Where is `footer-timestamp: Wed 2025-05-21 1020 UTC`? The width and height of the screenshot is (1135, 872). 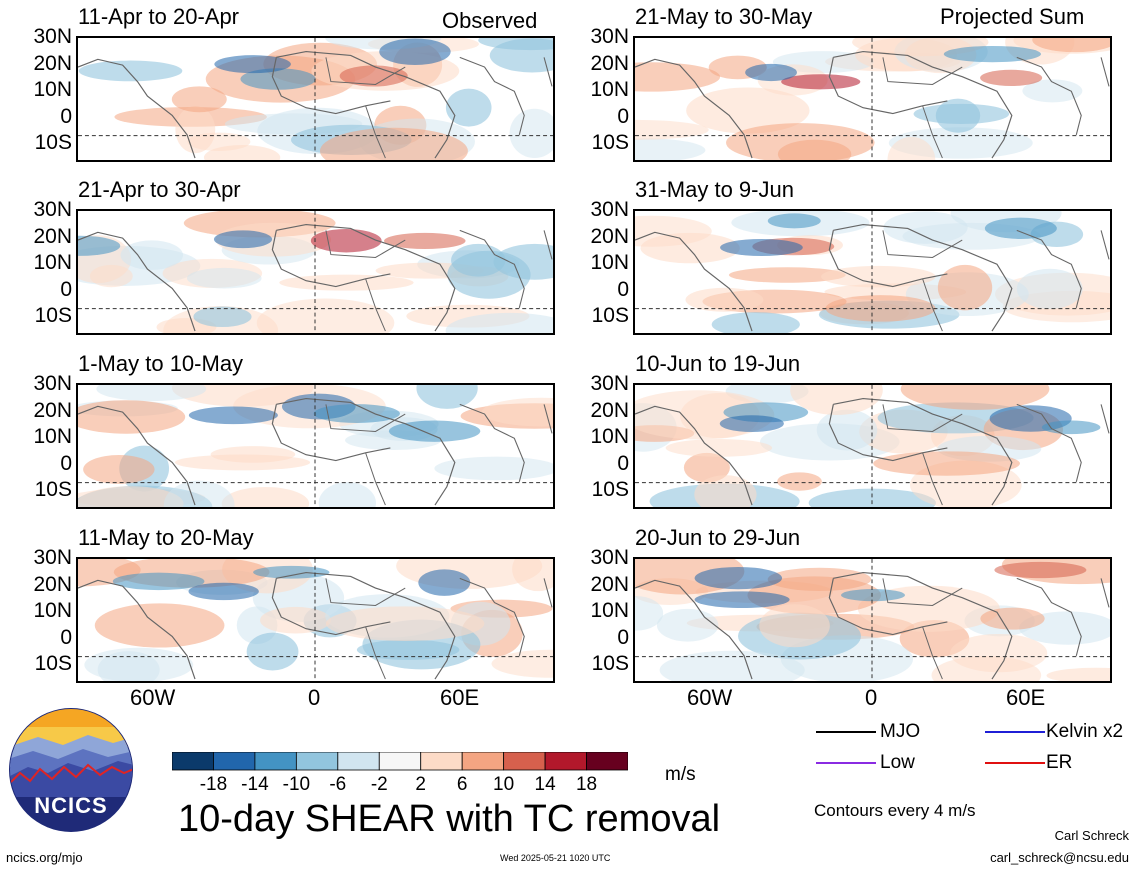 footer-timestamp: Wed 2025-05-21 1020 UTC is located at coordinates (555, 858).